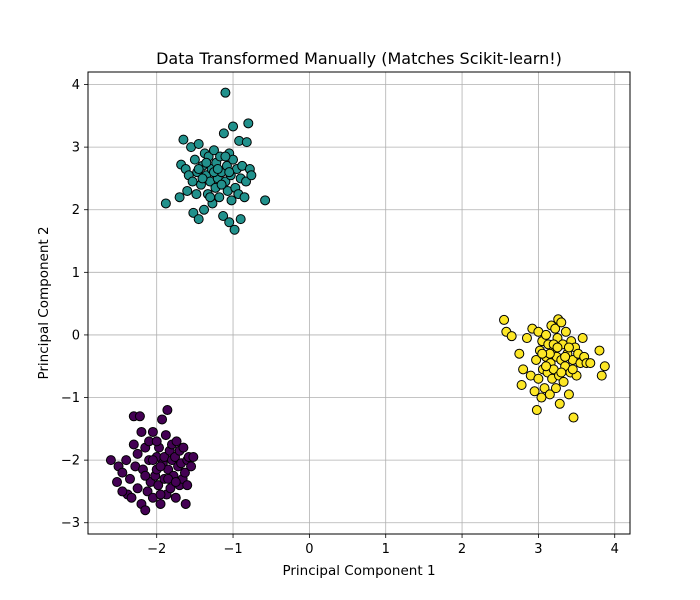  What do you see at coordinates (462, 549) in the screenshot?
I see `x-tick-label: 2` at bounding box center [462, 549].